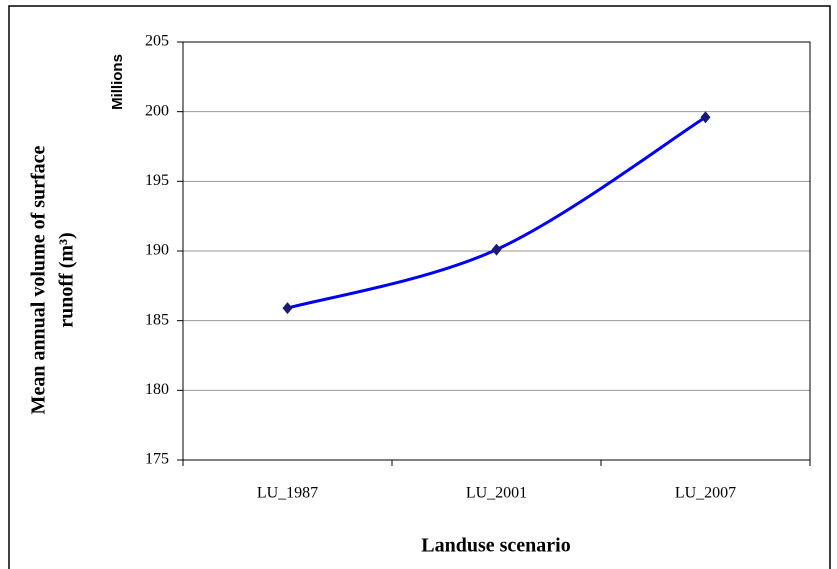  I want to click on y-tick-label: 195, so click(157, 180).